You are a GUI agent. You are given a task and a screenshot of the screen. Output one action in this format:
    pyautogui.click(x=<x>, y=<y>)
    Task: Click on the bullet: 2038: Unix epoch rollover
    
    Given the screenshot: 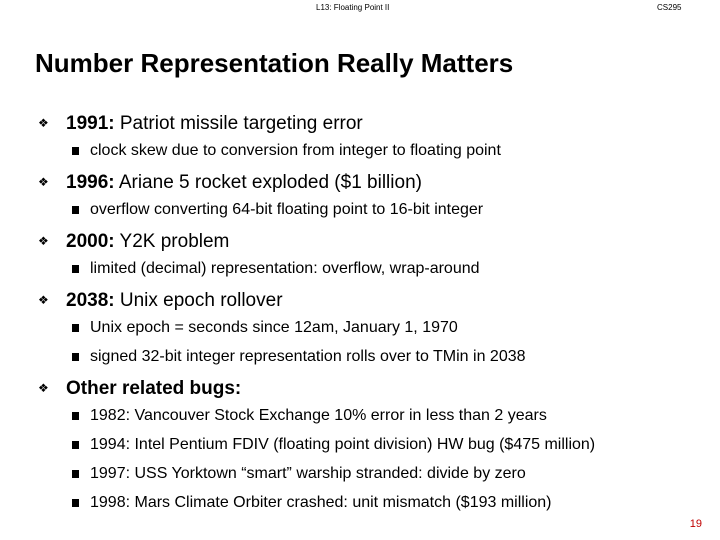 What is the action you would take?
    pyautogui.click(x=160, y=301)
    